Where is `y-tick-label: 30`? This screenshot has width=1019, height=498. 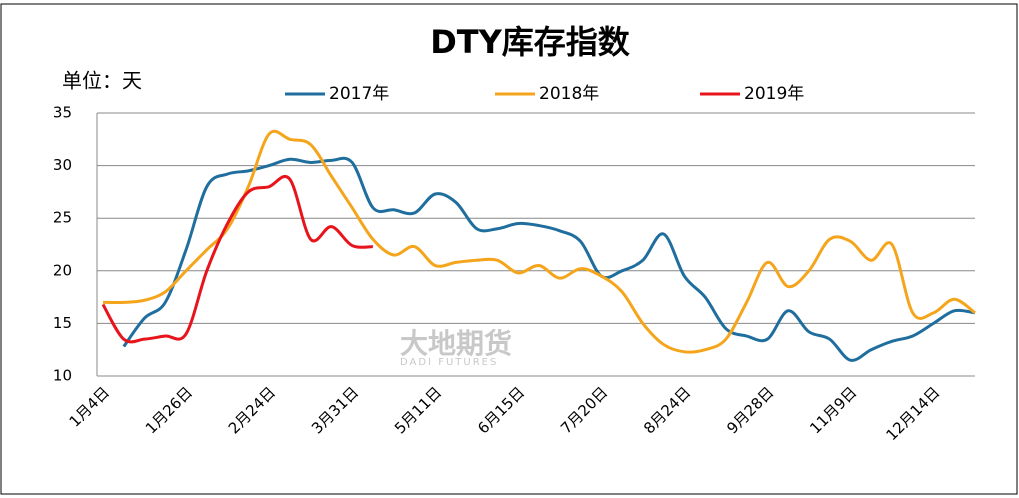
y-tick-label: 30 is located at coordinates (62, 165).